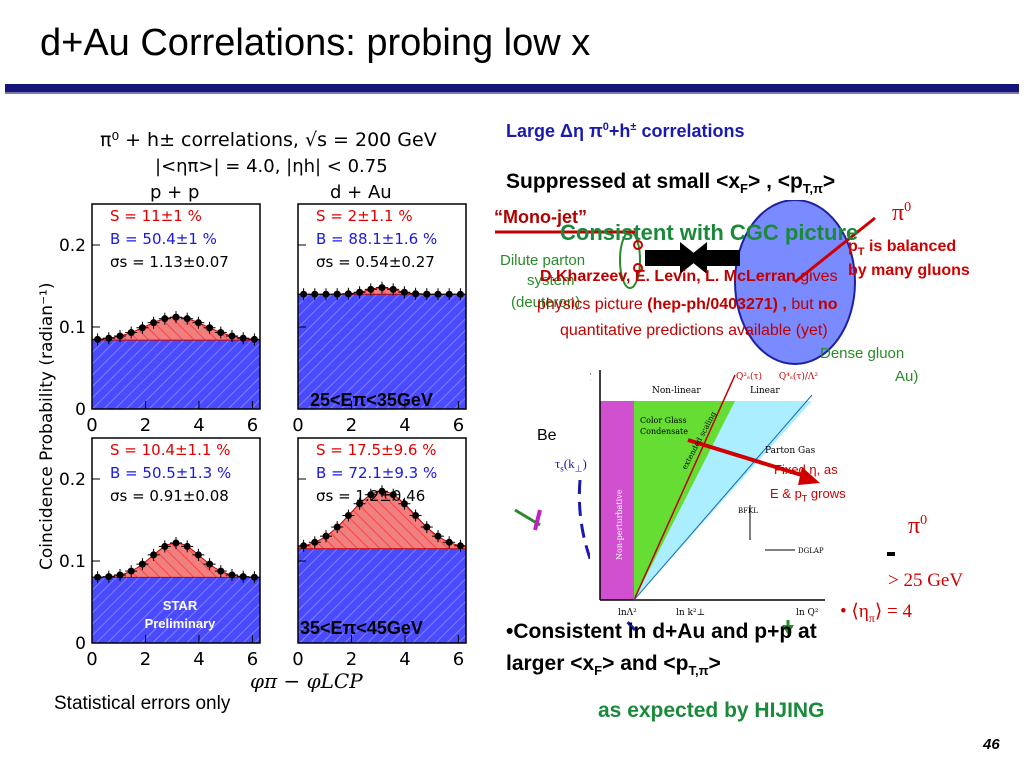 Image resolution: width=1024 pixels, height=768 pixels. What do you see at coordinates (613, 665) in the screenshot?
I see `bullet-consistent-line2: larger <xF> and <pT,π>` at bounding box center [613, 665].